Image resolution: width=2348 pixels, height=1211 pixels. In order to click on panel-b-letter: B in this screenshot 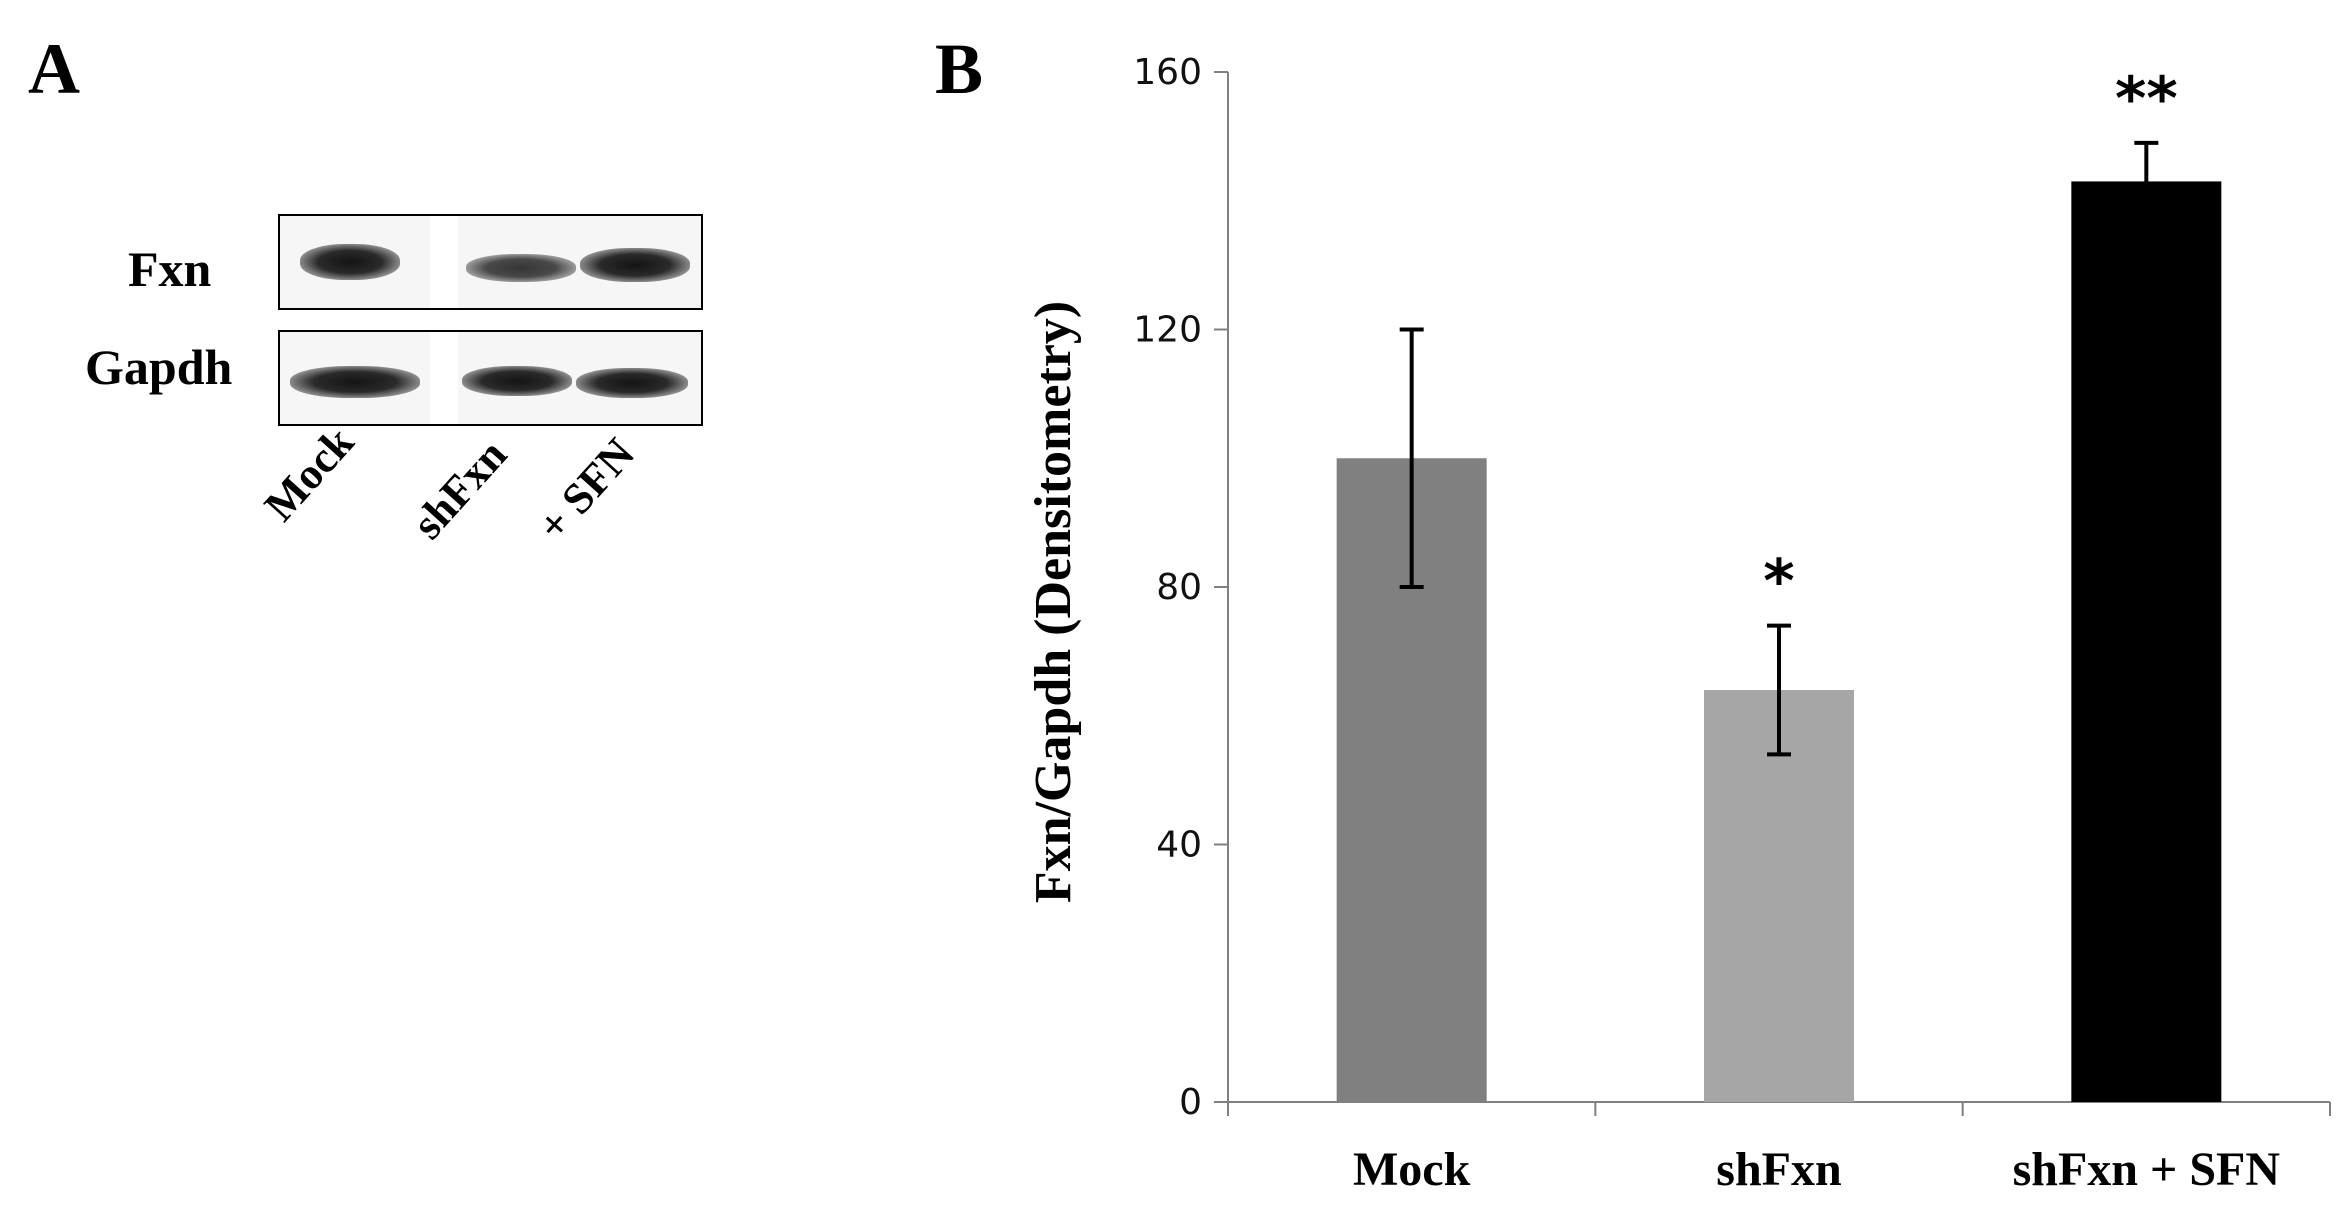, I will do `click(959, 69)`.